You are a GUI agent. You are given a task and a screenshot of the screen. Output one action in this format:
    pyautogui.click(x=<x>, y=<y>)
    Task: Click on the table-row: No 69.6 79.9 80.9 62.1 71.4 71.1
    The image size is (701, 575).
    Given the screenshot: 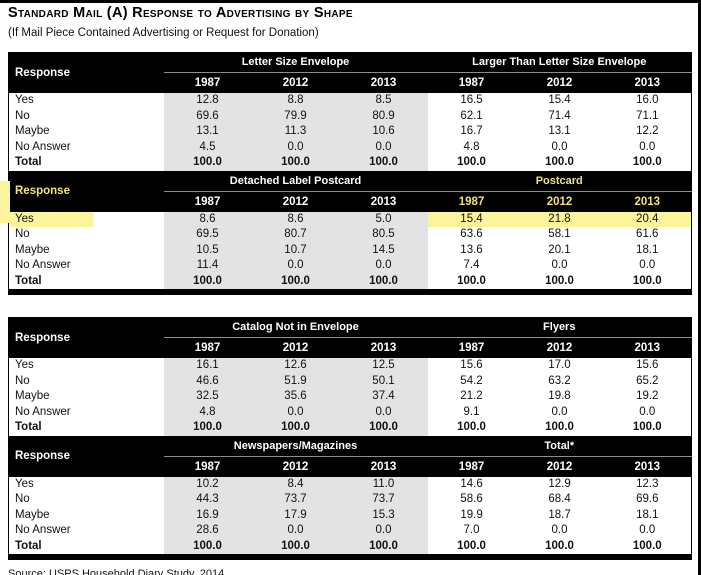 What is the action you would take?
    pyautogui.click(x=350, y=116)
    